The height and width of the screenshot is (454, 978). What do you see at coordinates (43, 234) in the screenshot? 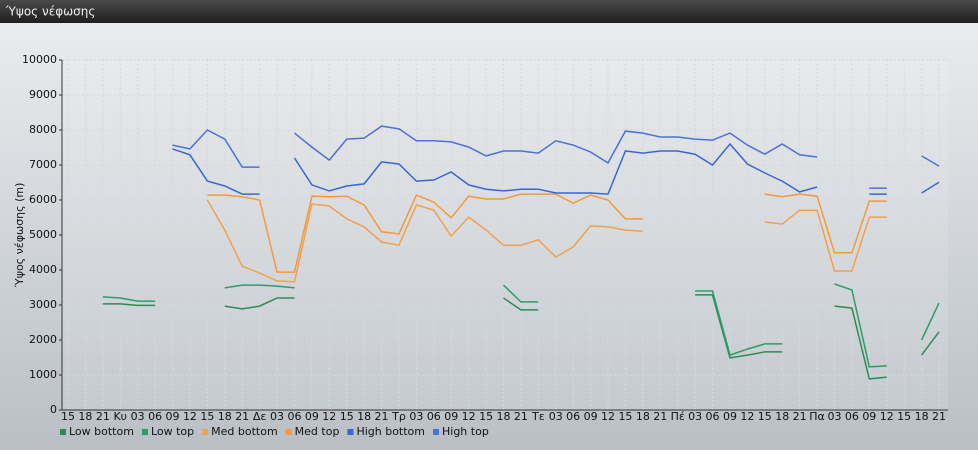
I see `y-tick-label: 5000` at bounding box center [43, 234].